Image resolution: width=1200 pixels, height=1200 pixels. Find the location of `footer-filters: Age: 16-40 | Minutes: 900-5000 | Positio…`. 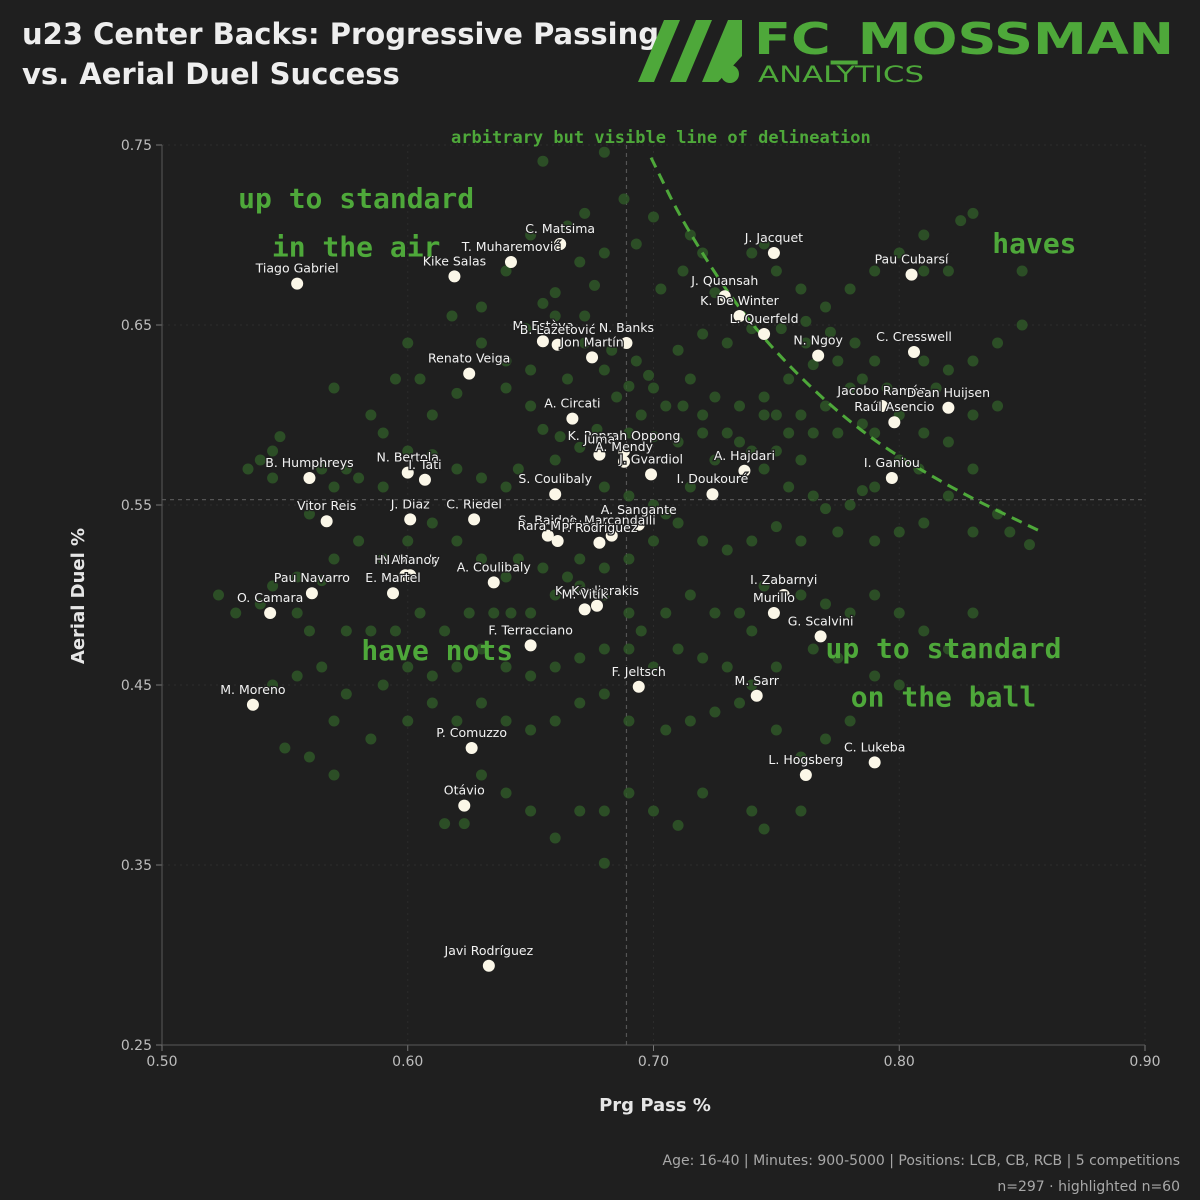

footer-filters: Age: 16-40 | Minutes: 900-5000 | Positio… is located at coordinates (921, 1161).